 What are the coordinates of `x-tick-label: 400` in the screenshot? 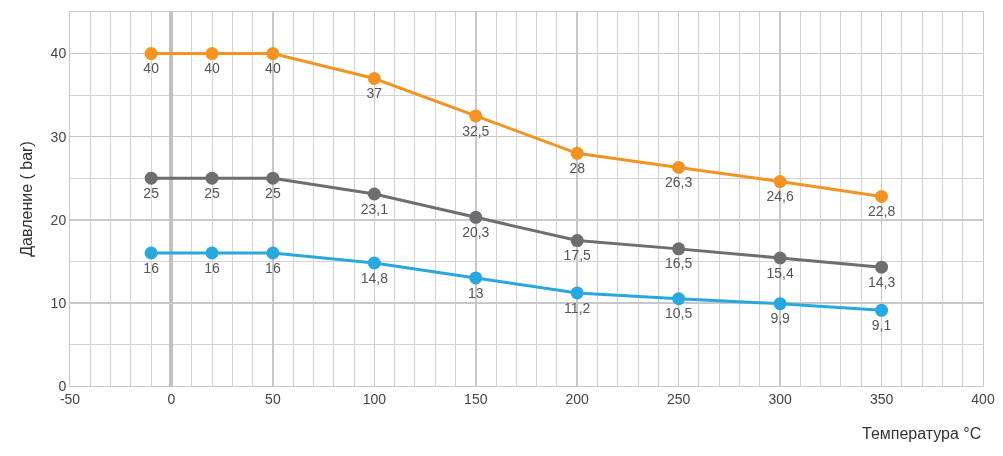 It's located at (983, 398).